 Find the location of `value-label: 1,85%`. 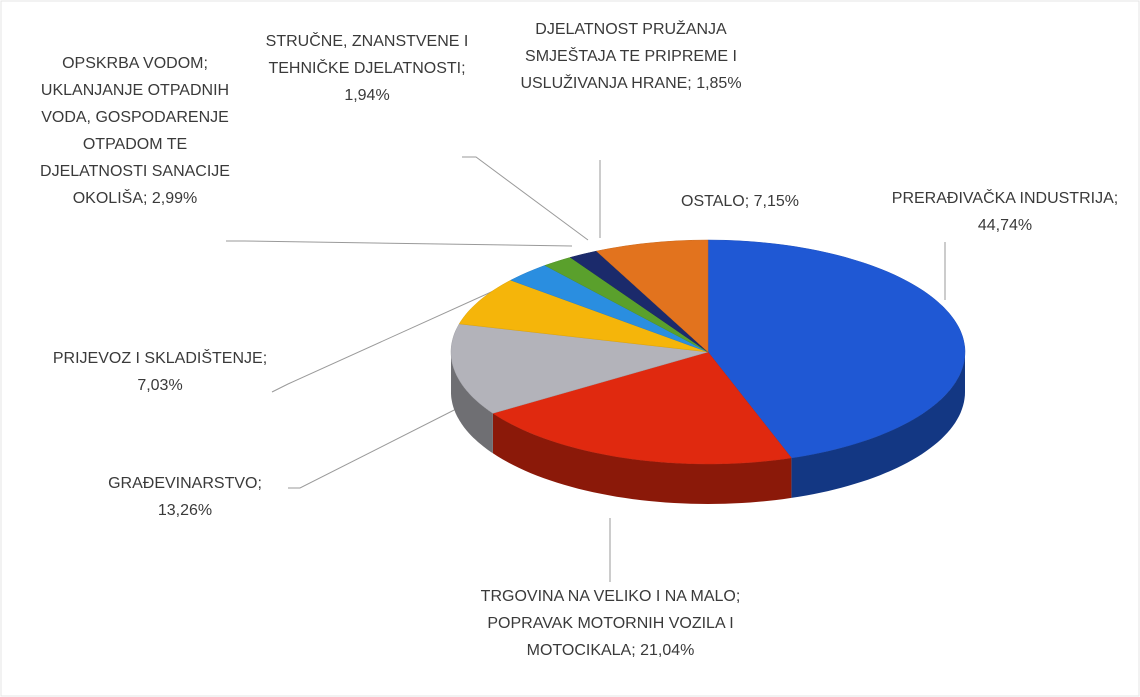

value-label: 1,85% is located at coordinates (719, 83).